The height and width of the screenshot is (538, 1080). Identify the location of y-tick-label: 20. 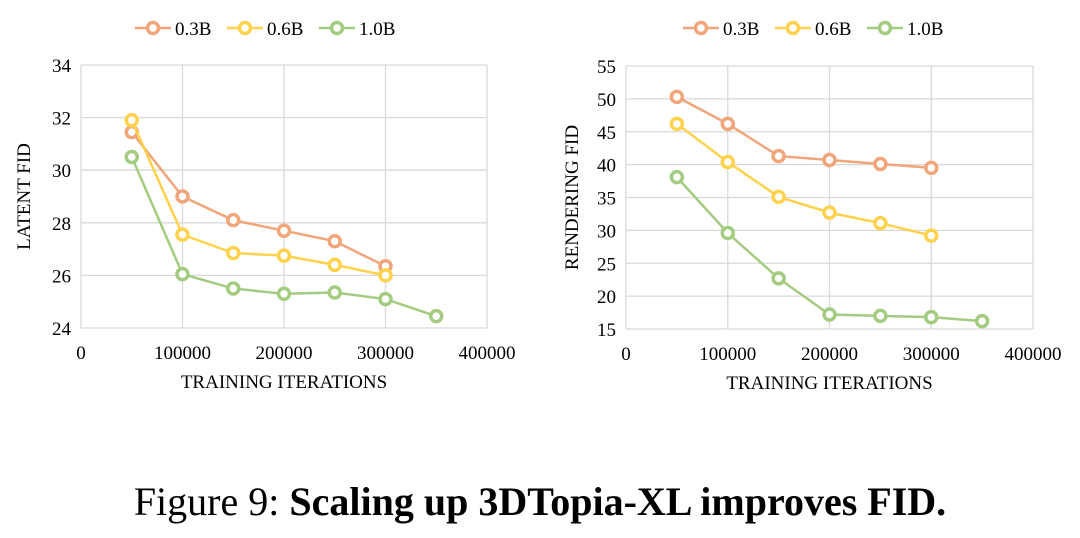
(606, 297).